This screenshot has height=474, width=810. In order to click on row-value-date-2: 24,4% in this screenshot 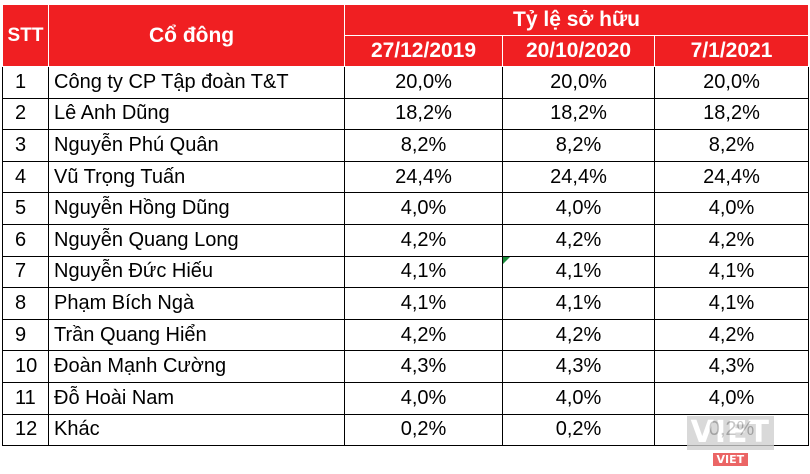, I will do `click(578, 177)`.